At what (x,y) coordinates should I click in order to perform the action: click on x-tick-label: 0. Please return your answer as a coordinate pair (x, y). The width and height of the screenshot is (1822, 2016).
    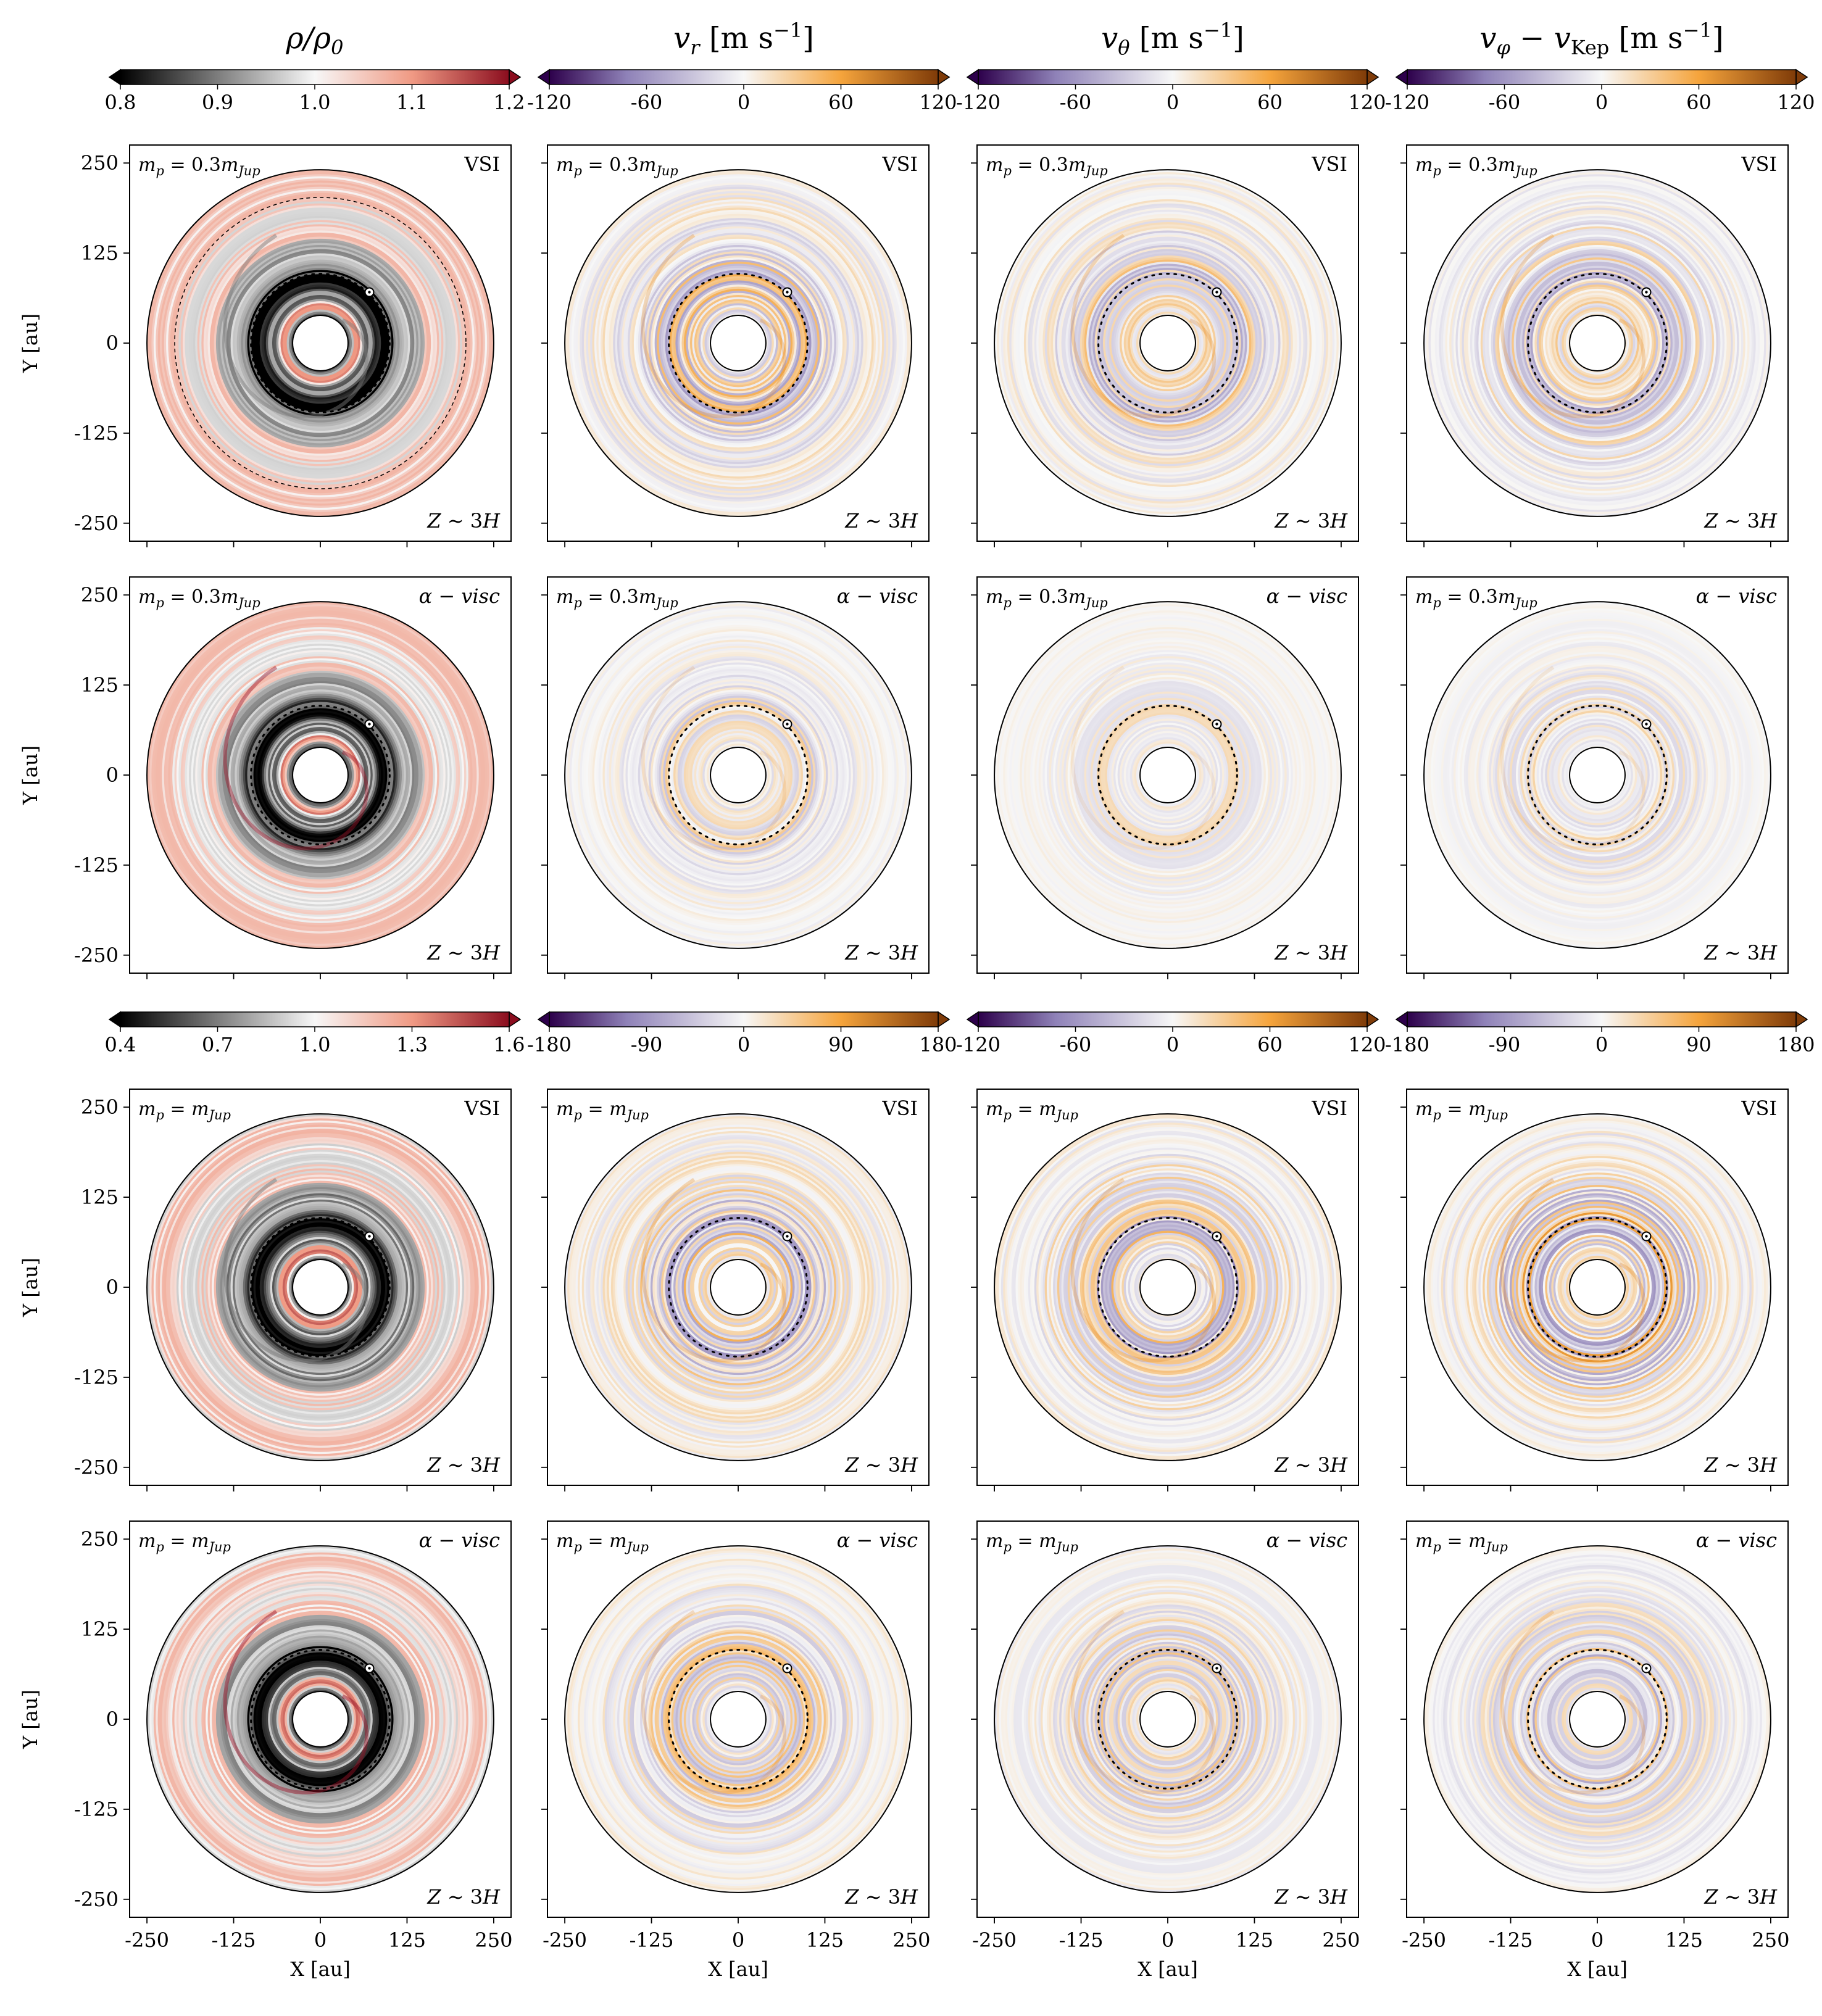
    Looking at the image, I should click on (1168, 1940).